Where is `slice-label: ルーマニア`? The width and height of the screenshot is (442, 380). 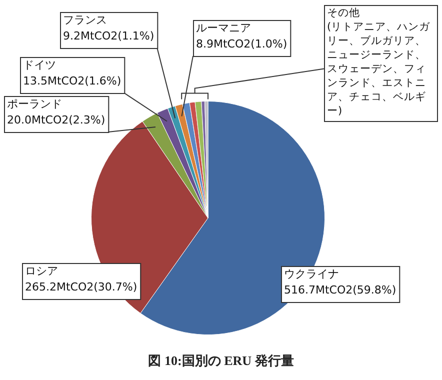 slice-label: ルーマニア is located at coordinates (223, 27).